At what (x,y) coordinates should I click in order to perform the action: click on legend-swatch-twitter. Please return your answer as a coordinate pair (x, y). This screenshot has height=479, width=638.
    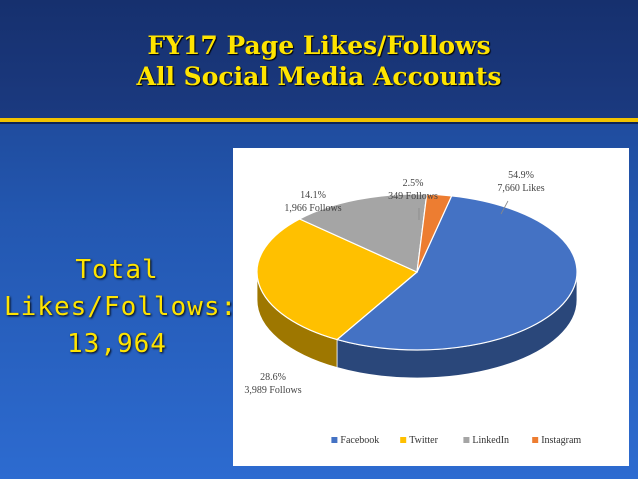
    Looking at the image, I should click on (403, 440).